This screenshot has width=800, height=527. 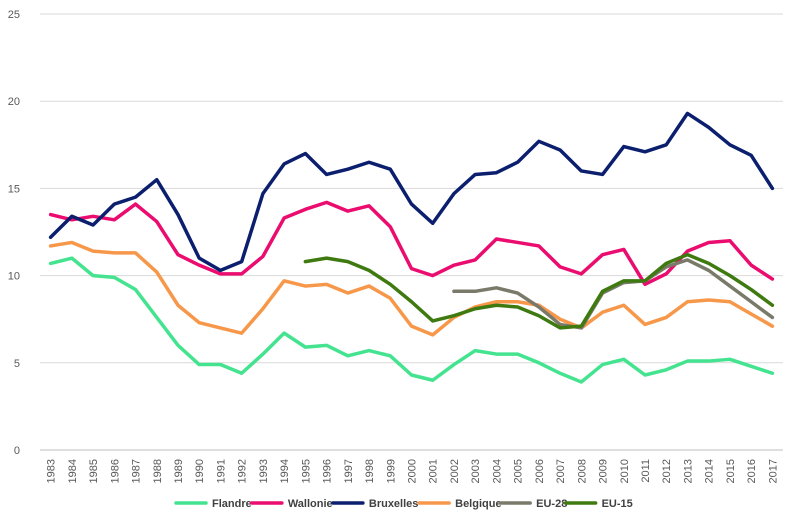 What do you see at coordinates (14, 102) in the screenshot?
I see `y-tick-label: 20` at bounding box center [14, 102].